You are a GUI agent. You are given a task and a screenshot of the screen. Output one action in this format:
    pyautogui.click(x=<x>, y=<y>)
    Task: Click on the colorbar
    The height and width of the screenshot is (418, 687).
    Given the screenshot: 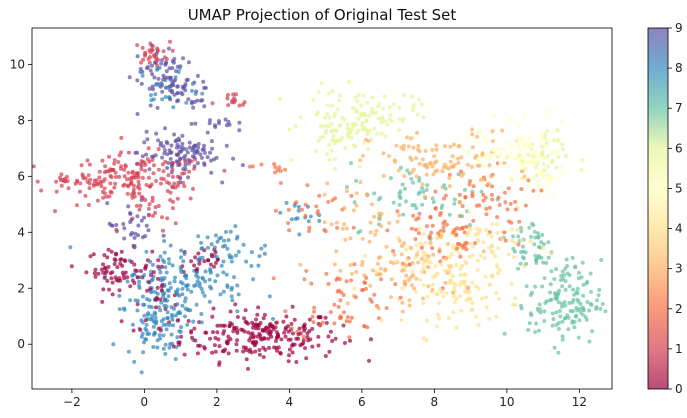 What is the action you would take?
    pyautogui.click(x=658, y=208)
    